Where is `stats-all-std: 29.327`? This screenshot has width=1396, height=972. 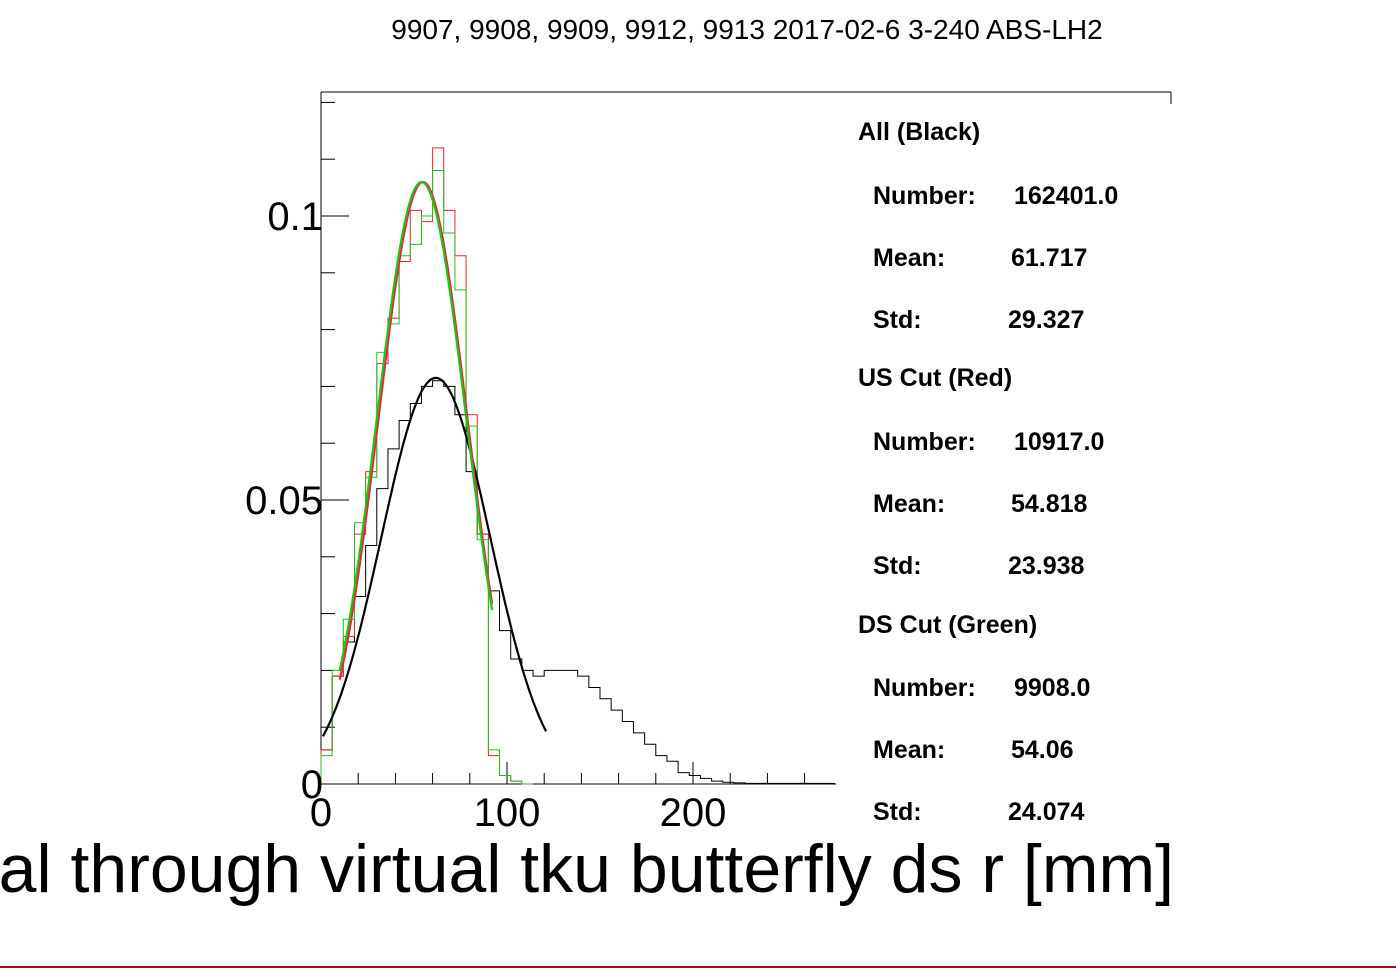
stats-all-std: 29.327 is located at coordinates (1046, 320).